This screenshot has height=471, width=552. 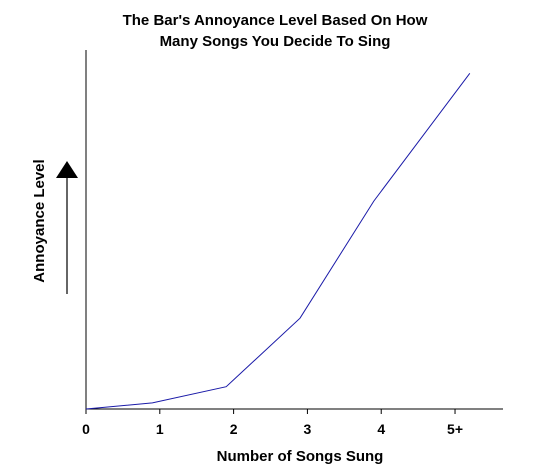 I want to click on x-tick-label: 4, so click(x=381, y=429).